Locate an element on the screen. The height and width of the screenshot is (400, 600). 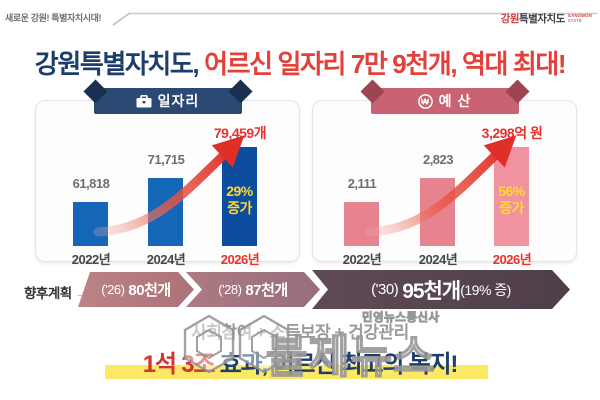
header-divider-lines is located at coordinates (354, 19).